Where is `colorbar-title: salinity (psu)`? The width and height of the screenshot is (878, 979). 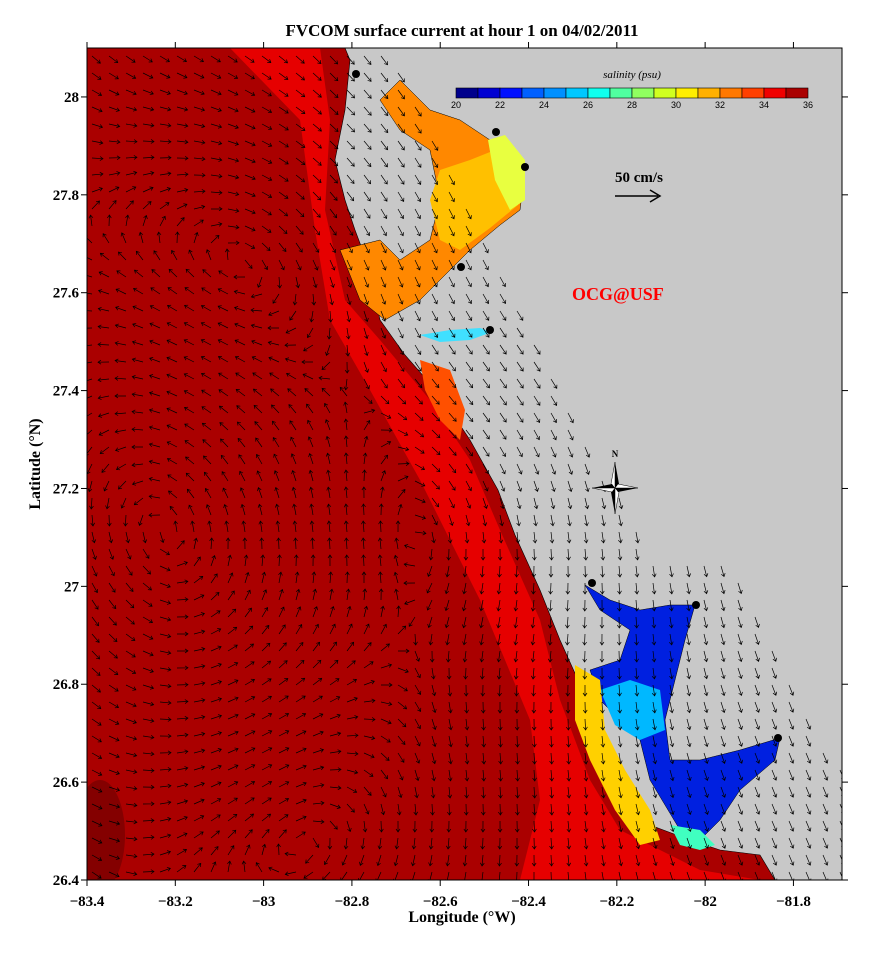 colorbar-title: salinity (psu) is located at coordinates (632, 75).